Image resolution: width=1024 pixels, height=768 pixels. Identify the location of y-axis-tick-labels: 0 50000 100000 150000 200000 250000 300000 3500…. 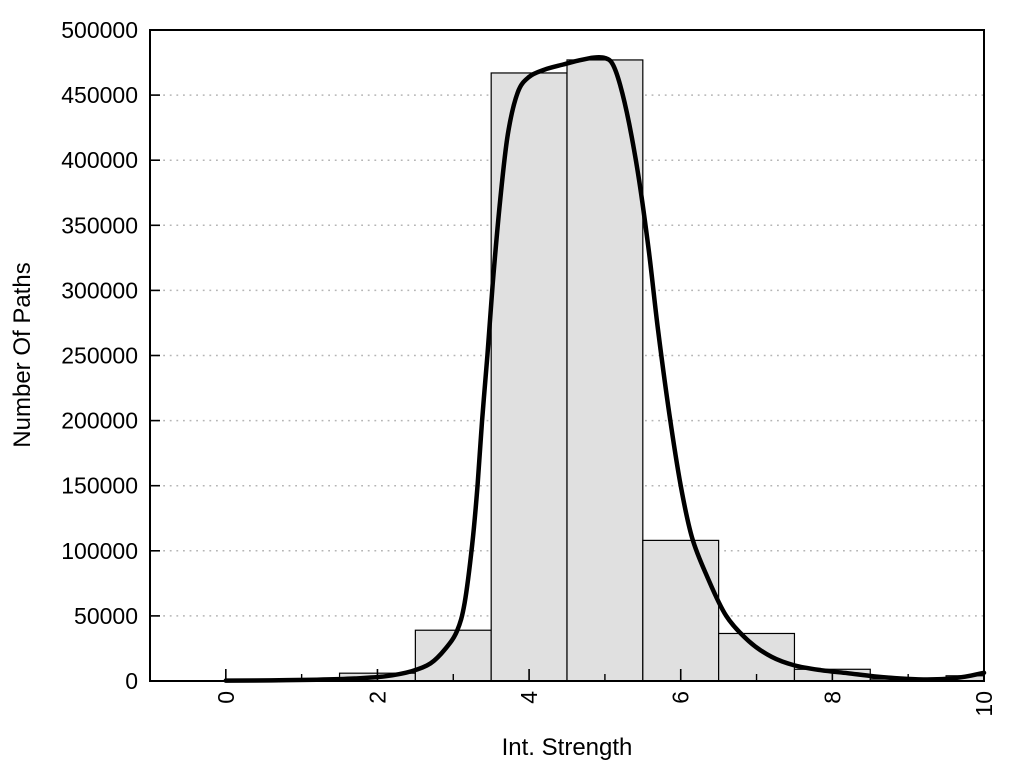
(99, 355).